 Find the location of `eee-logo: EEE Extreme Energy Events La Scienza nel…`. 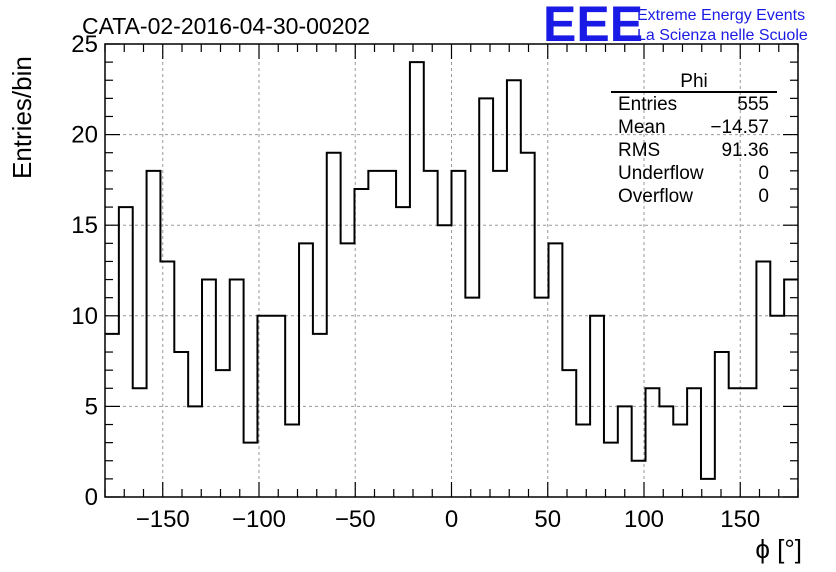

eee-logo: EEE Extreme Energy Events La Scienza nel… is located at coordinates (675, 26).